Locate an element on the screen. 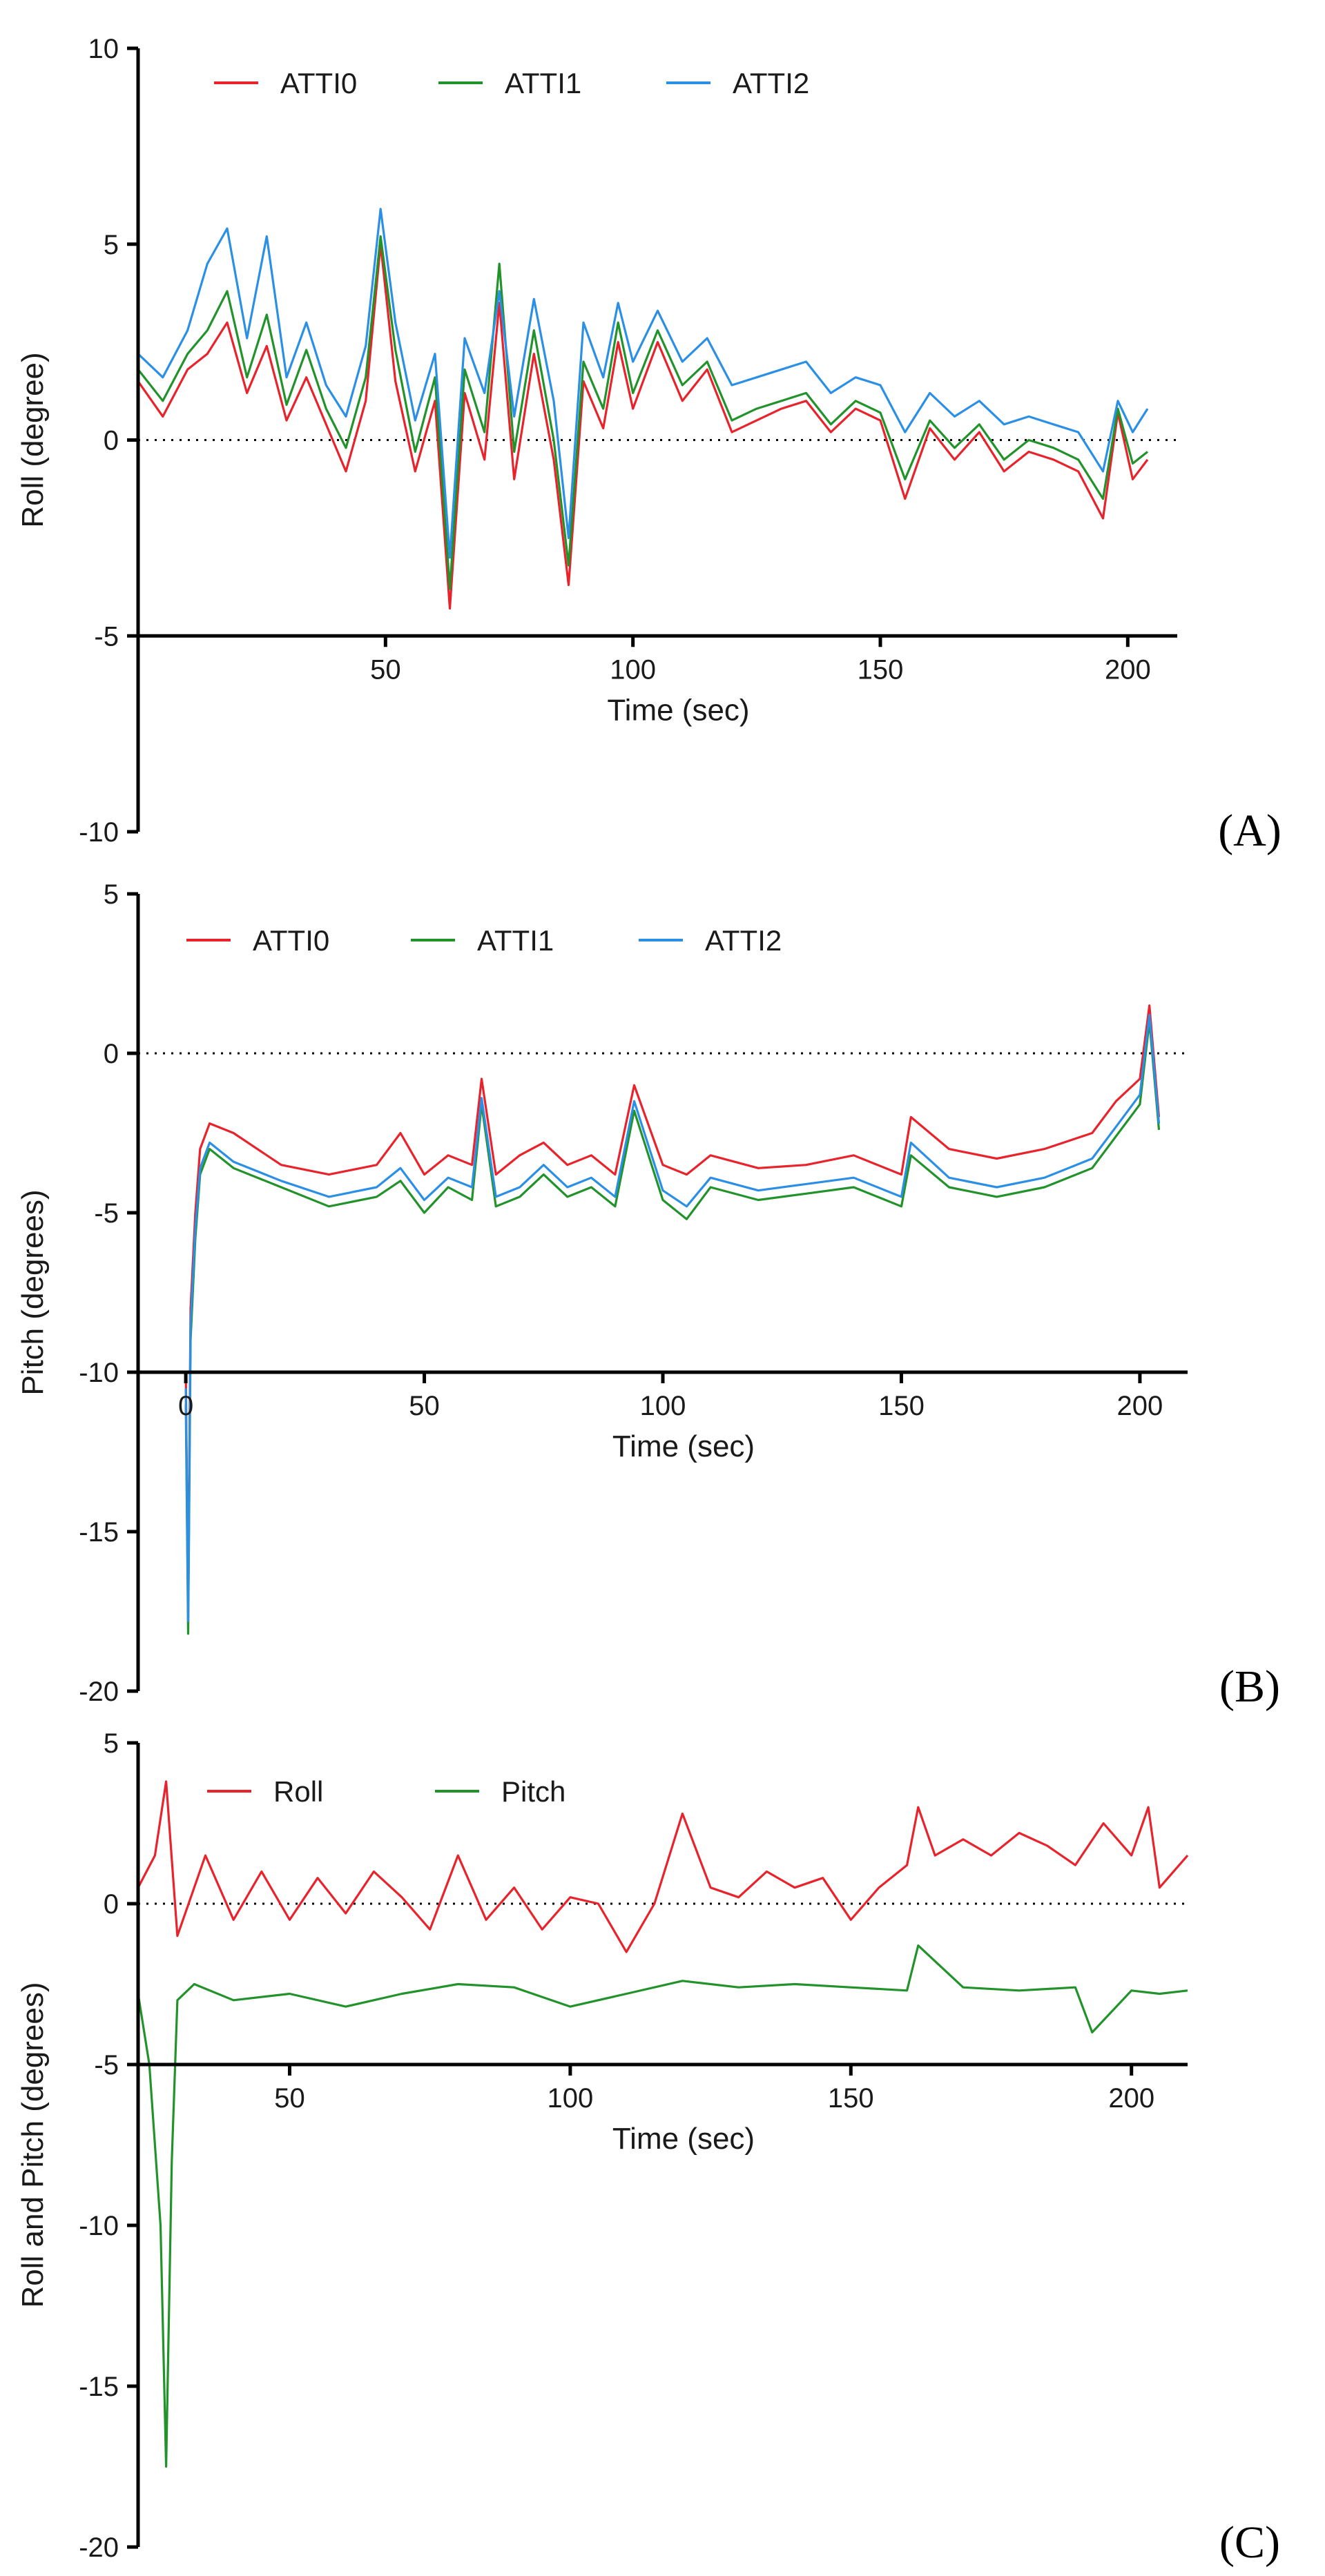 The width and height of the screenshot is (1325, 2576). y-axis-title: Roll (degree) is located at coordinates (33, 439).